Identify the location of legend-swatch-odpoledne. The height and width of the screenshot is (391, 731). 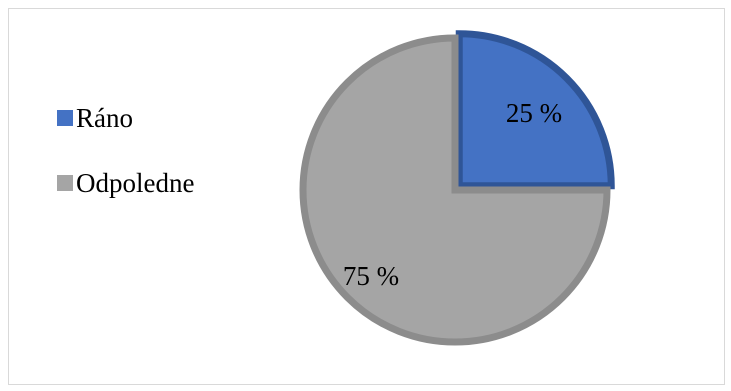
(65, 183).